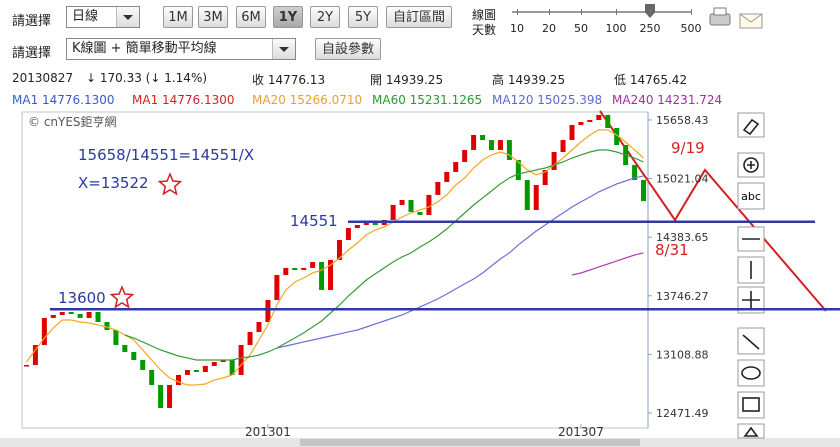  I want to click on range-button: 2Y, so click(325, 17).